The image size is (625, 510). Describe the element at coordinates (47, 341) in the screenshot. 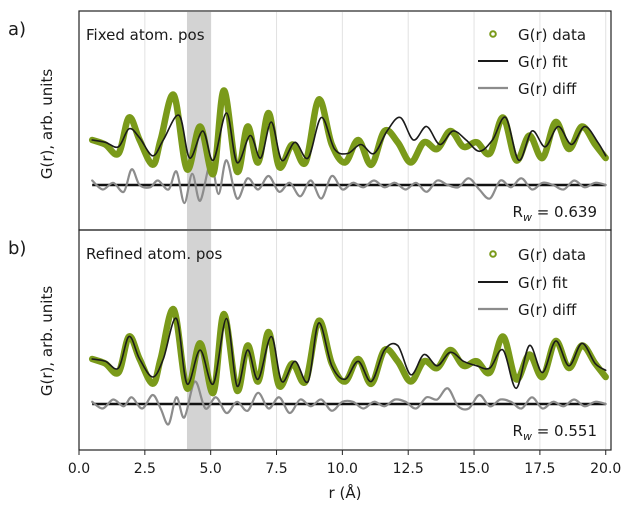

I see `panel-b-ylabel: G(r), arb. units` at that location.